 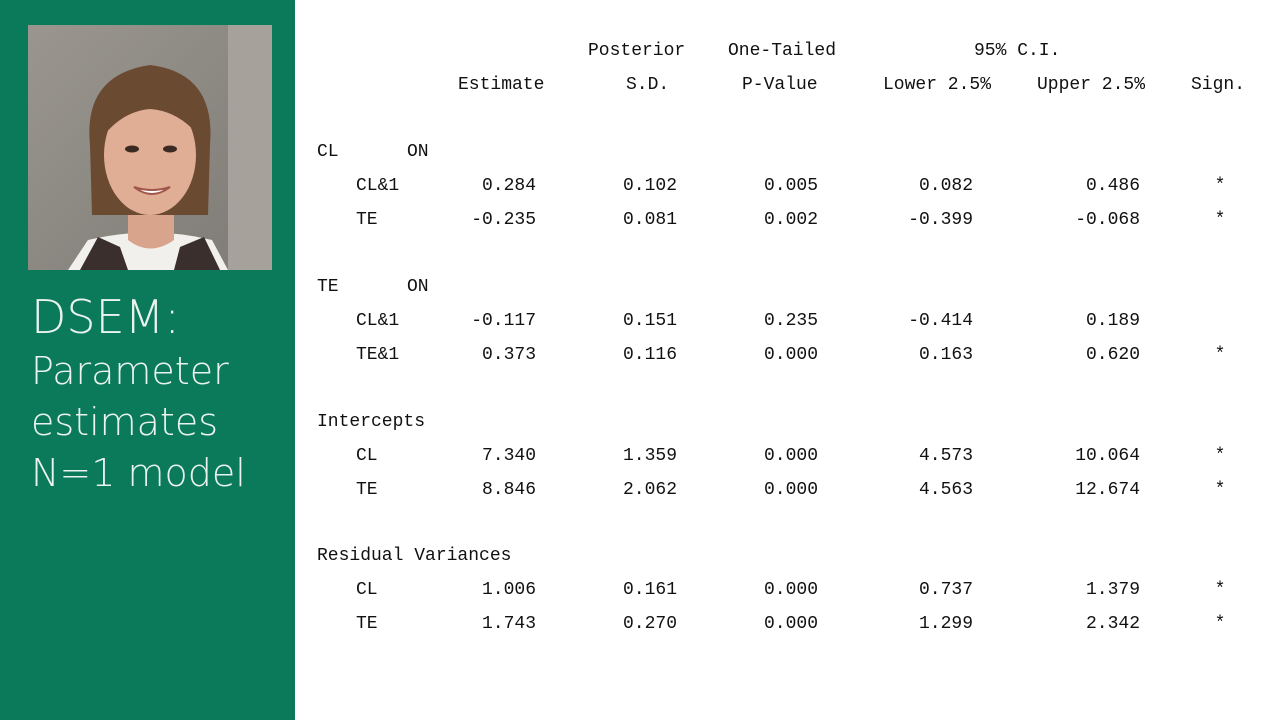 I want to click on row-lower-ci: 4.573, so click(x=945, y=456).